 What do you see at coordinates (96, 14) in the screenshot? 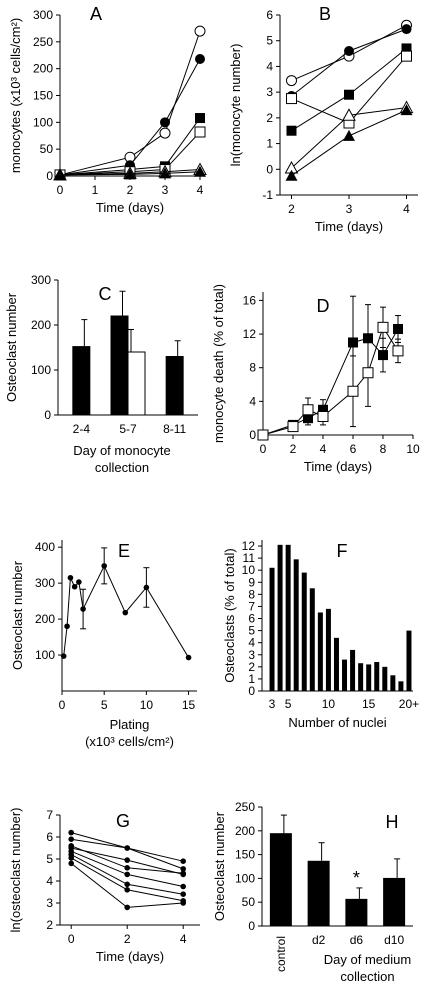
I see `panel-label: A` at bounding box center [96, 14].